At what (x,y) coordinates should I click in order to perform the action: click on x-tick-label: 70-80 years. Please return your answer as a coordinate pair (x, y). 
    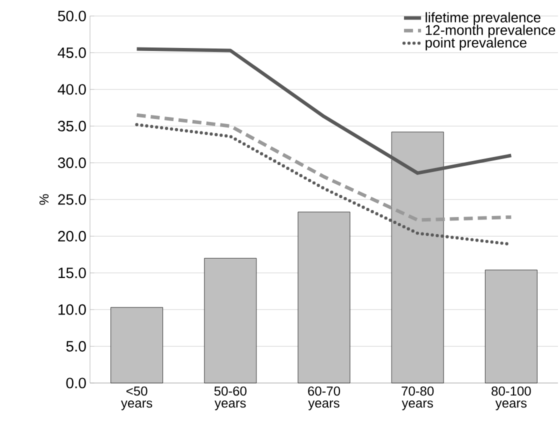
    Looking at the image, I should click on (418, 398).